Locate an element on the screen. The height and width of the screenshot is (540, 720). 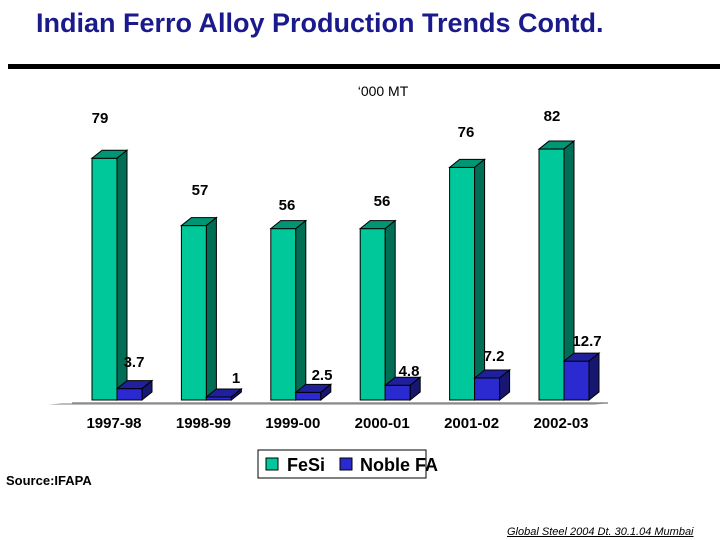
data-label-noble-fa-2001-02: 7.2 is located at coordinates (494, 356).